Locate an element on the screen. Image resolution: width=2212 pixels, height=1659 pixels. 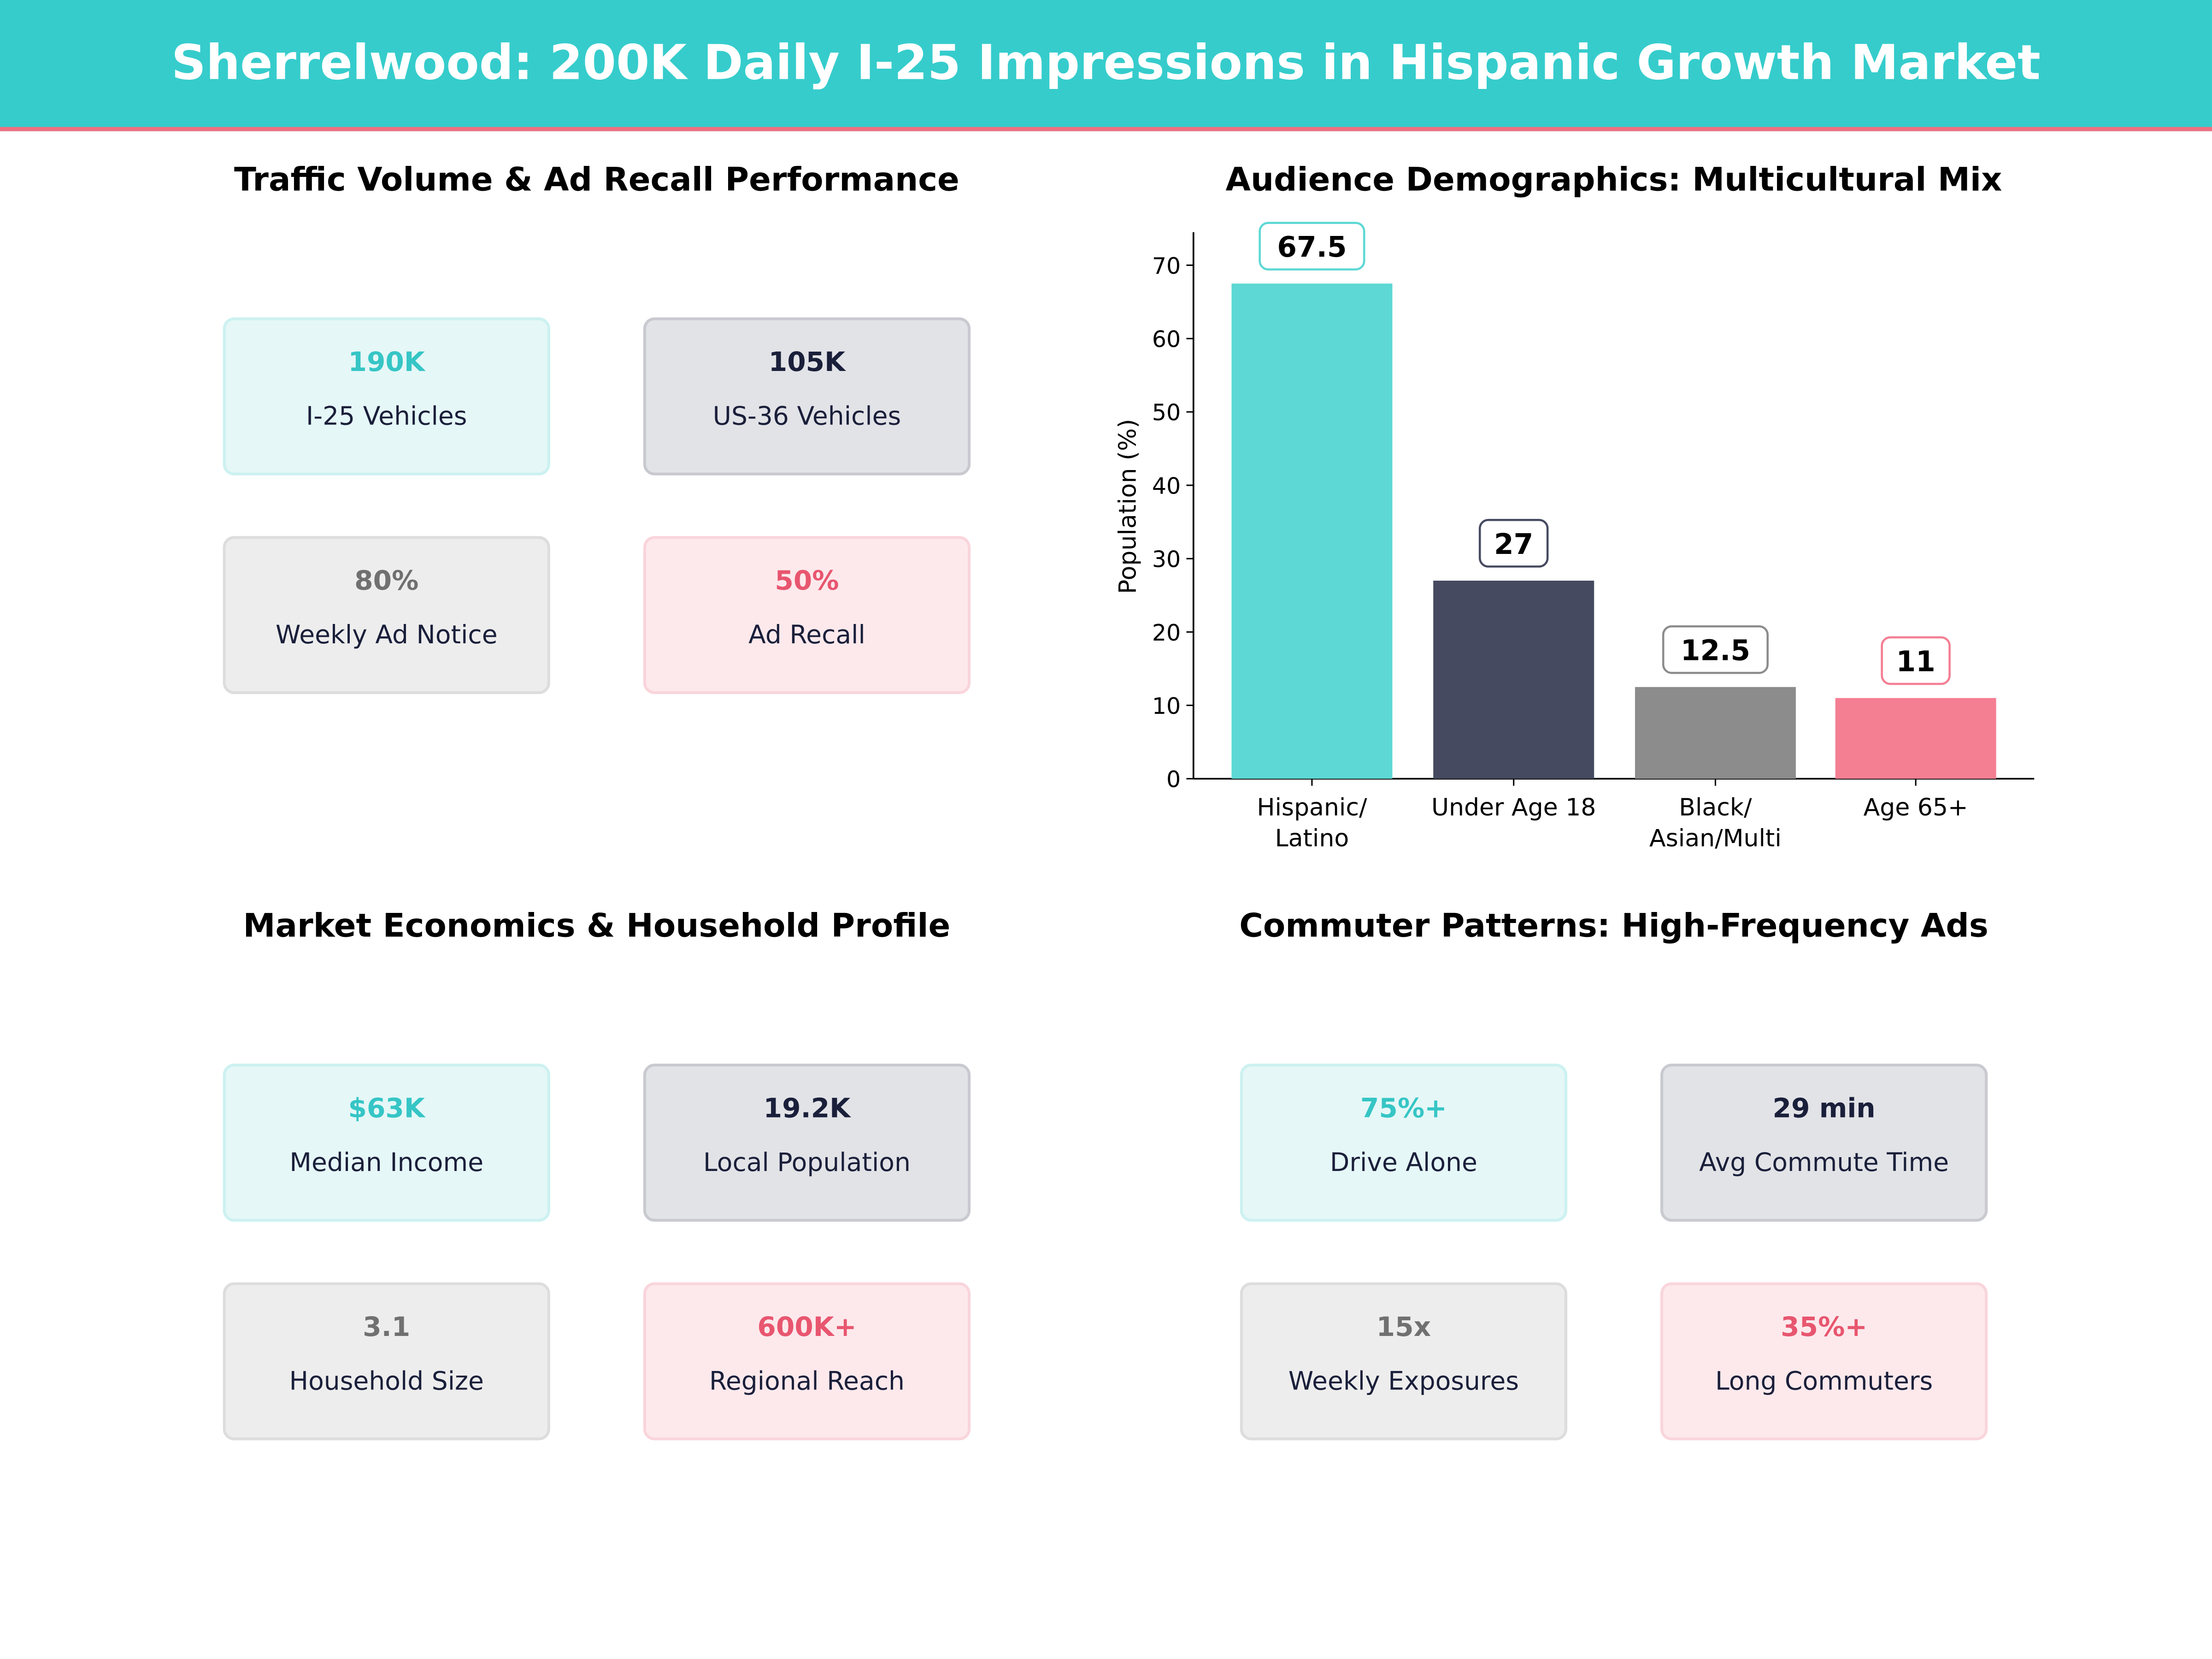
y-tick-label: 40 is located at coordinates (1166, 486).